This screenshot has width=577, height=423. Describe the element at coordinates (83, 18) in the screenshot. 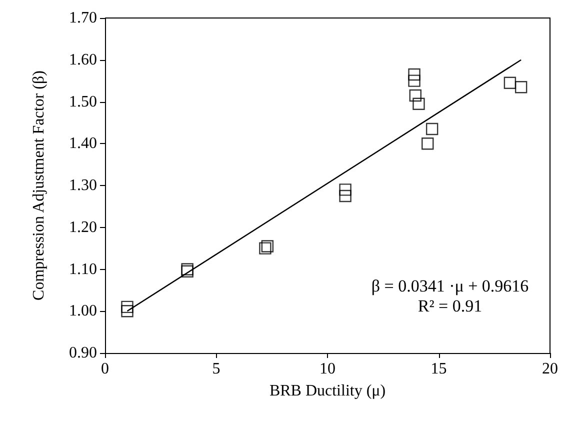

I see `y-tick-label: 1.70` at that location.